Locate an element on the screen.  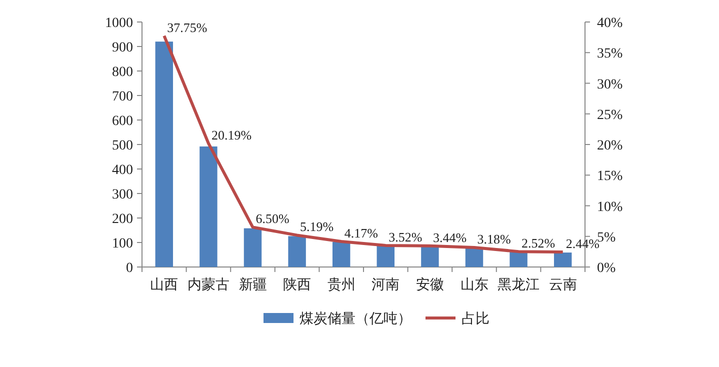
x-tick-label: 新疆 is located at coordinates (252, 285).